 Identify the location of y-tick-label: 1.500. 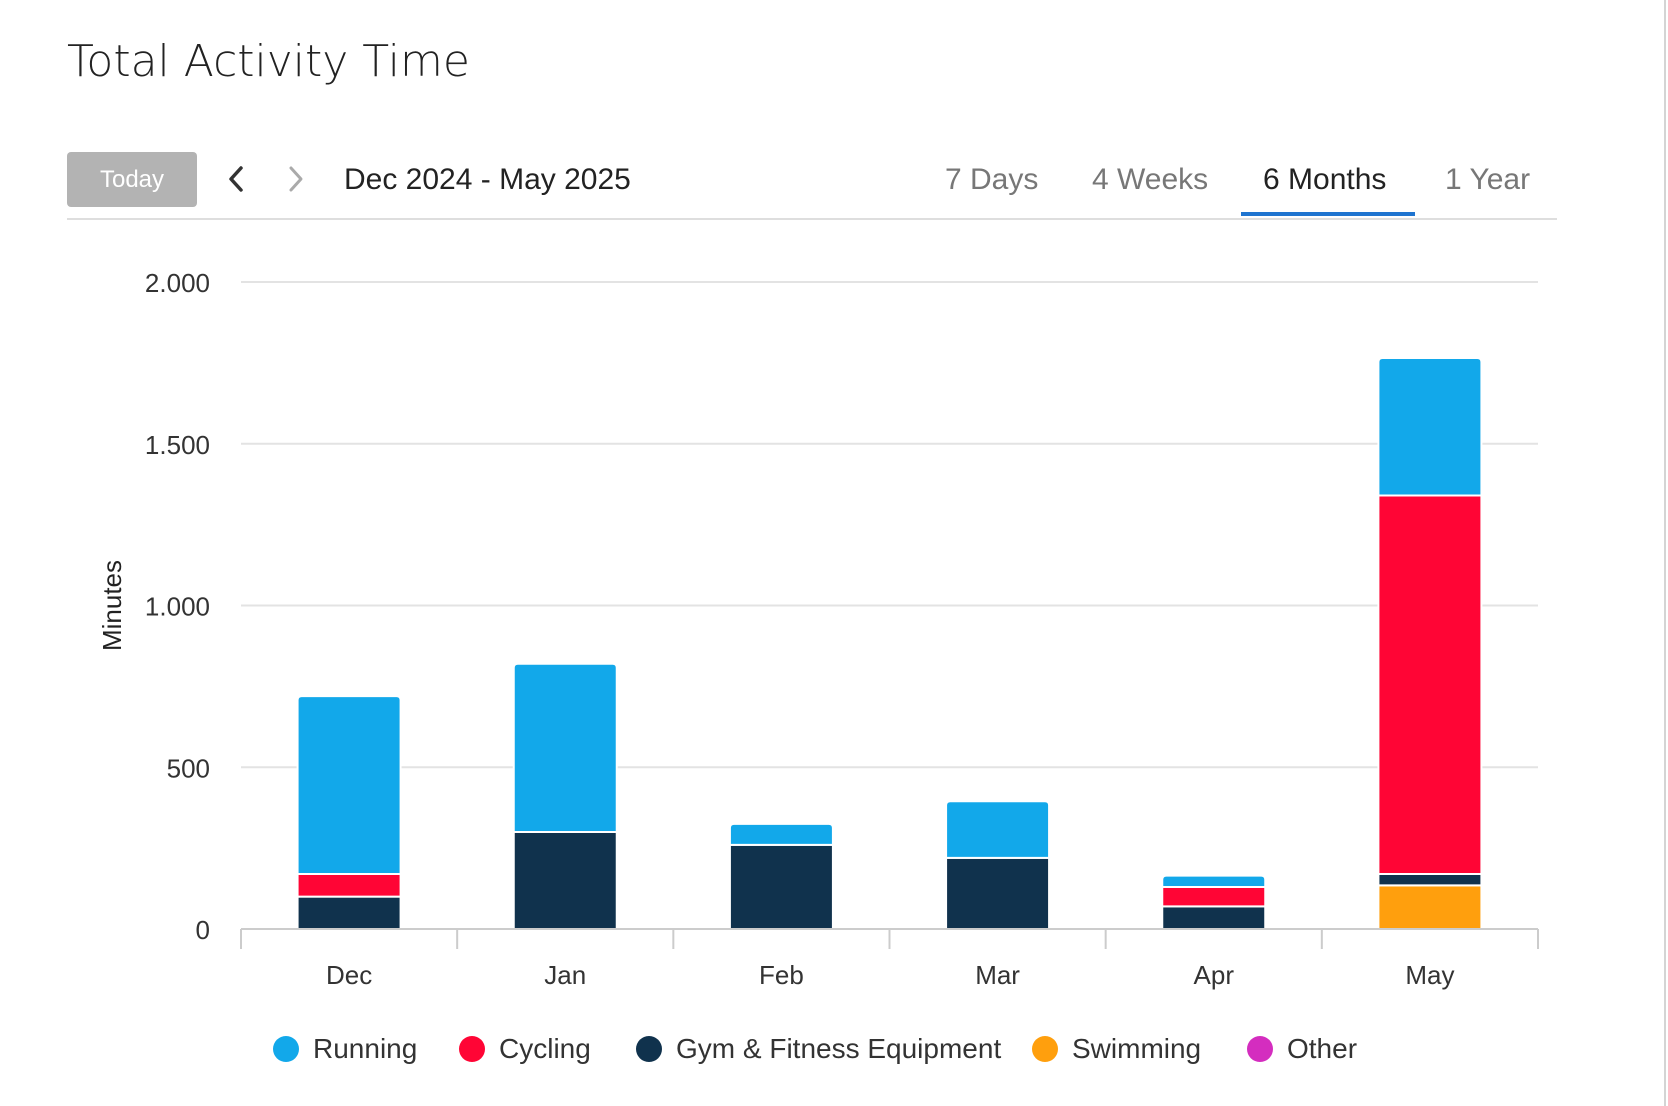
(177, 445).